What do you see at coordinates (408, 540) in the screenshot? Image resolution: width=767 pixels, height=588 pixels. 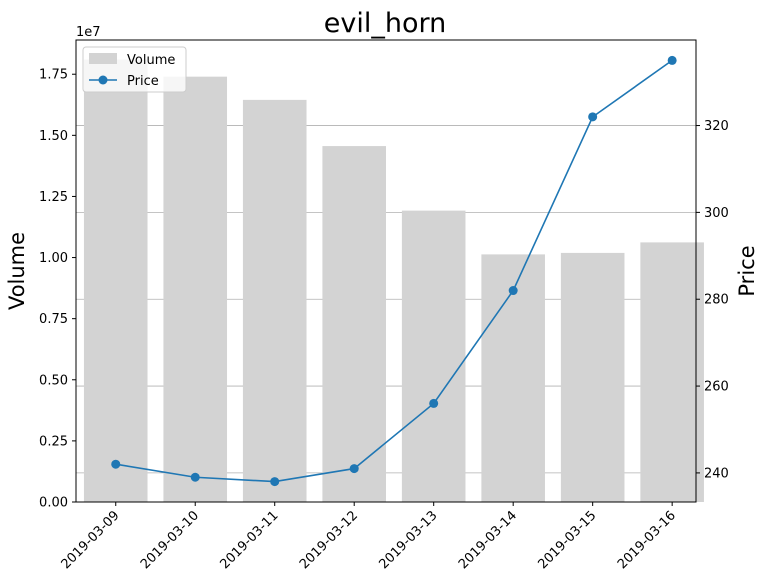 I see `x-tick-label: 2019-03-13` at bounding box center [408, 540].